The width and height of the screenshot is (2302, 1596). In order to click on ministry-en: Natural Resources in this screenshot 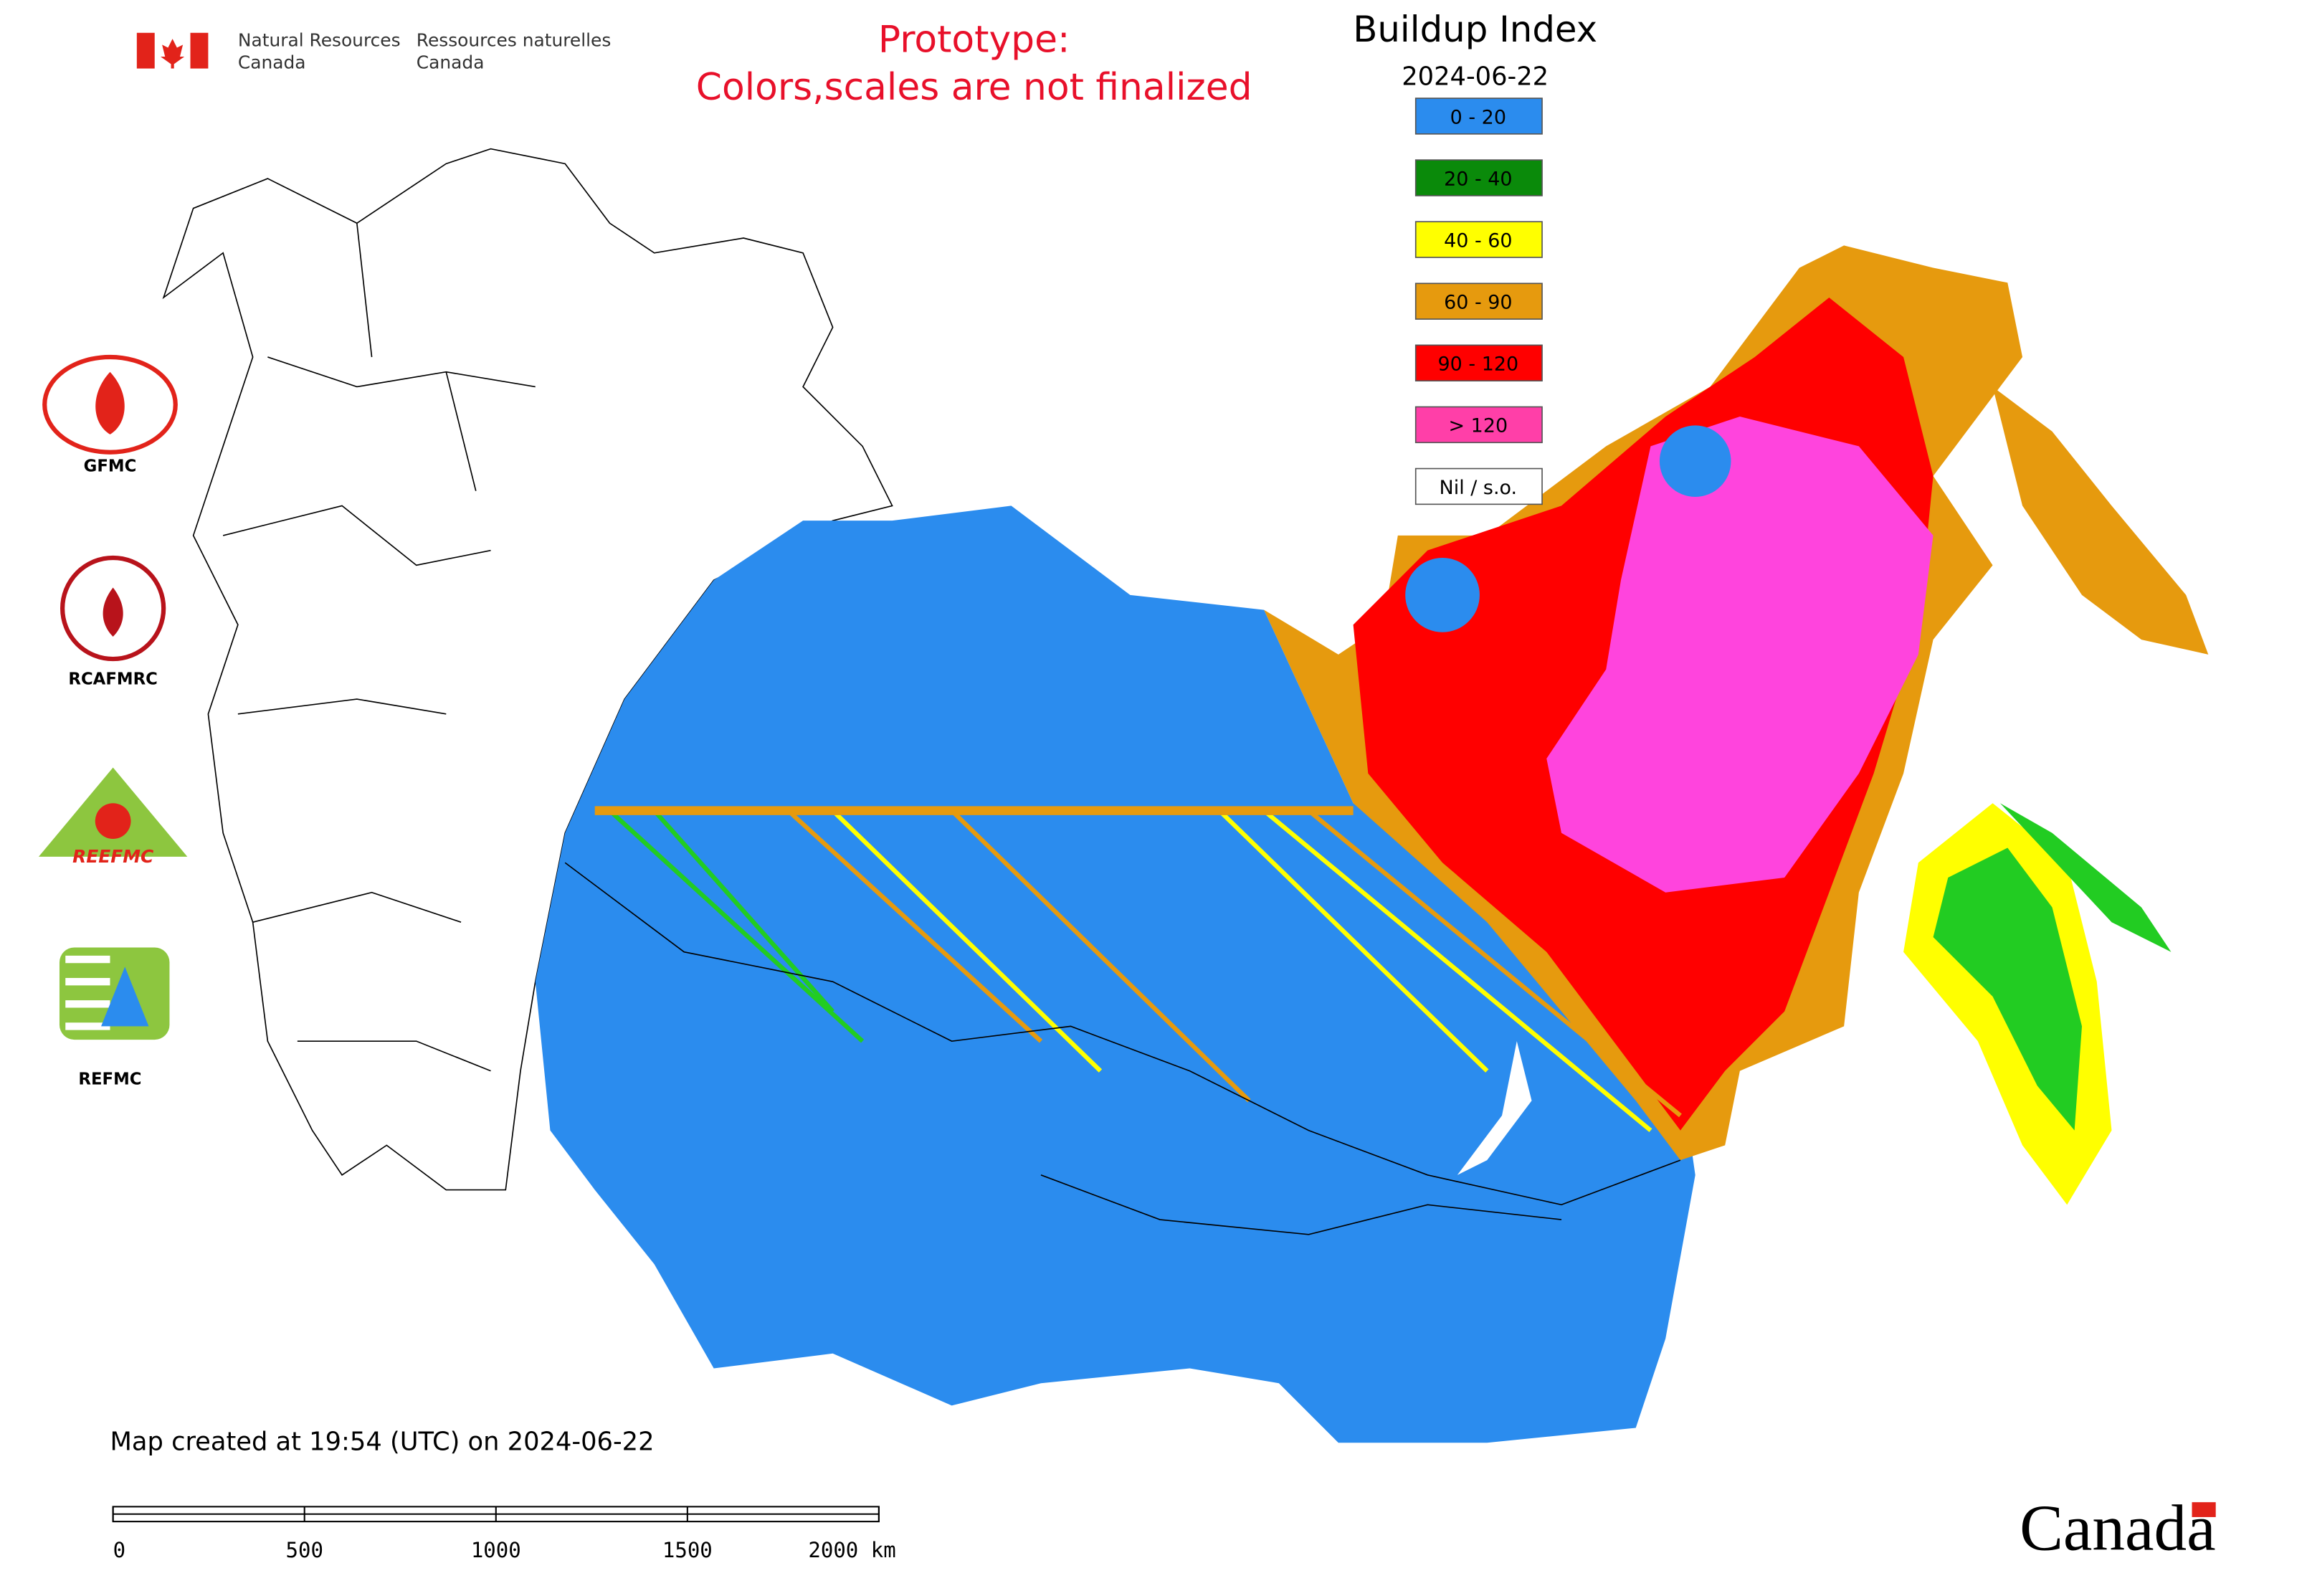, I will do `click(319, 39)`.